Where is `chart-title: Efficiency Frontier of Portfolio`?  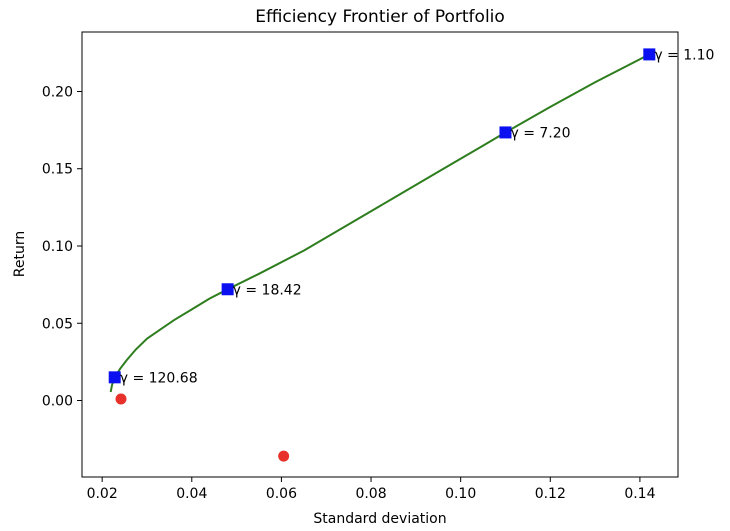 chart-title: Efficiency Frontier of Portfolio is located at coordinates (380, 17).